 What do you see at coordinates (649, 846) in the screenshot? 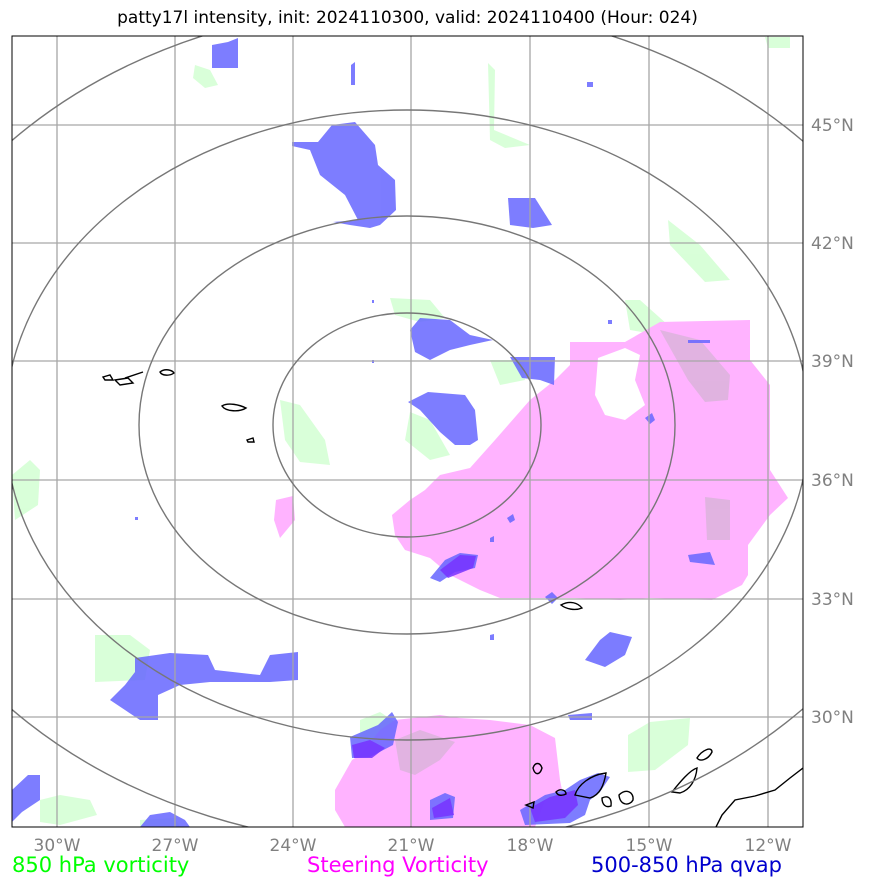
I see `lon-tick-label: 15°W` at bounding box center [649, 846].